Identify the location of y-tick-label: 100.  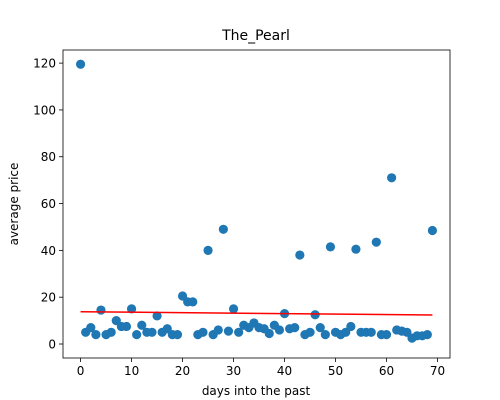
(44, 110).